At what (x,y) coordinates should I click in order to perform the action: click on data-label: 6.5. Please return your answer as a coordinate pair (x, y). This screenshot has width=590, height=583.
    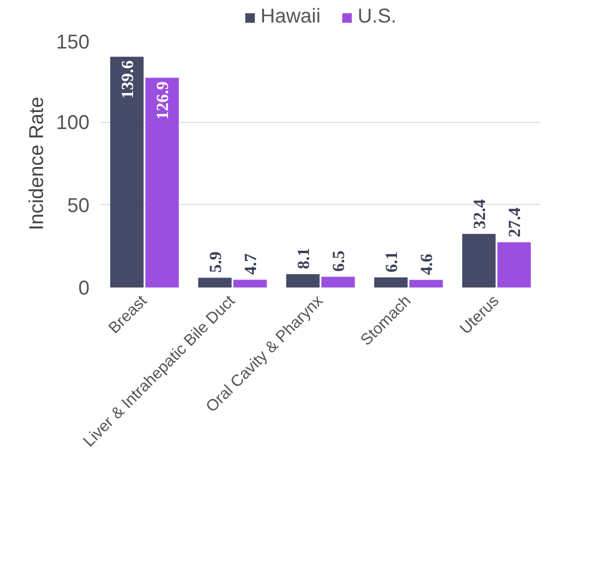
    Looking at the image, I should click on (338, 261).